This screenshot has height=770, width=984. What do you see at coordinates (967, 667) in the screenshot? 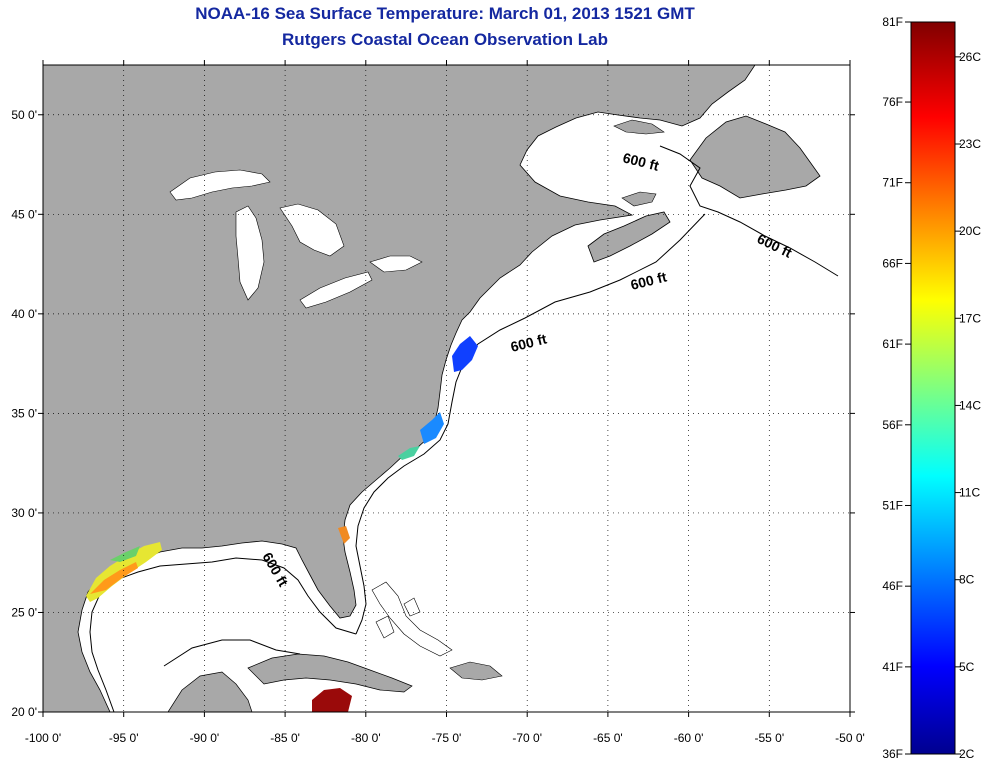
I see `colorbar-c-label: 5C` at bounding box center [967, 667].